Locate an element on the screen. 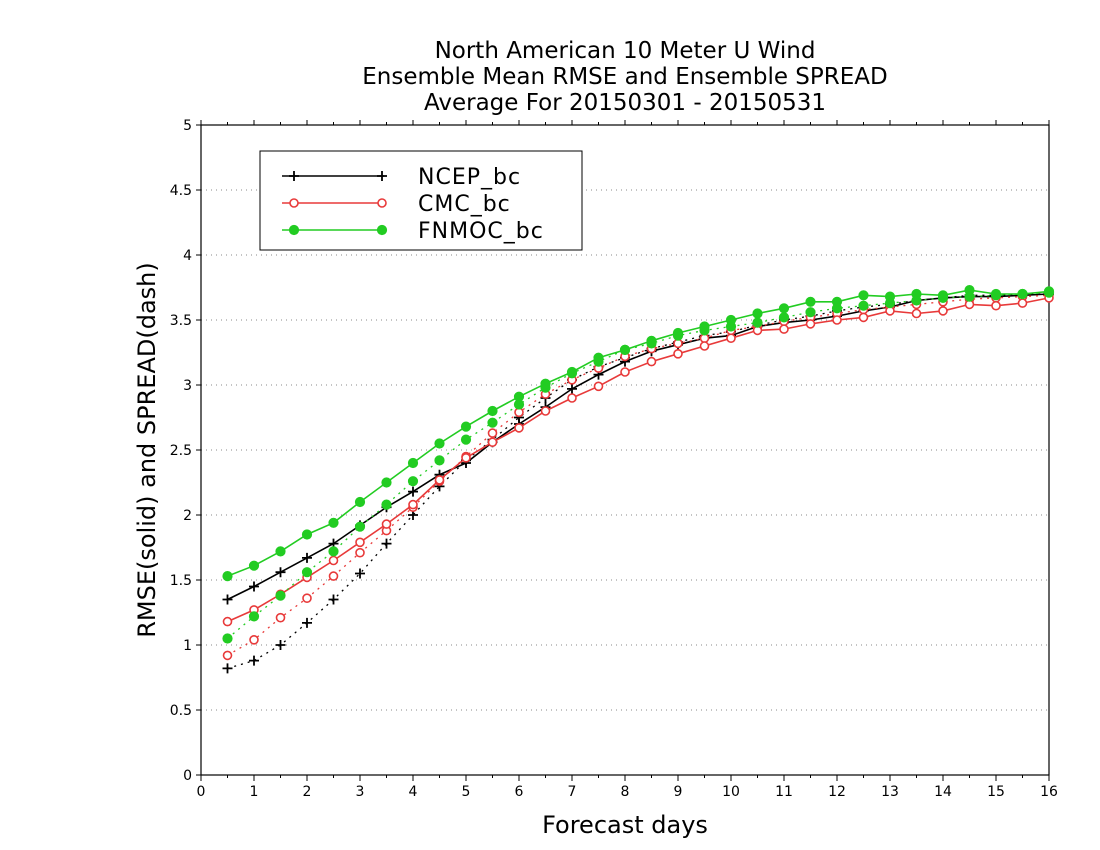 Image resolution: width=1100 pixels, height=850 pixels. x-tick-label: 6 is located at coordinates (519, 792).